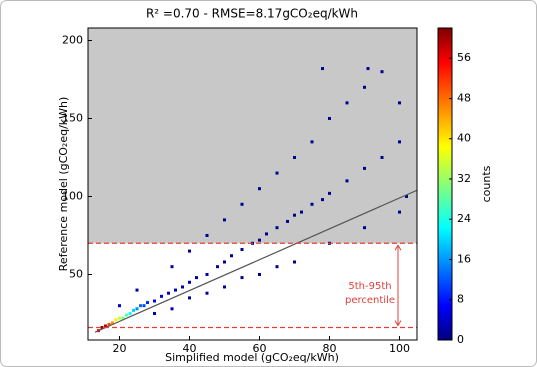 This screenshot has height=367, width=537. Describe the element at coordinates (72, 195) in the screenshot. I see `y-tick-label: 100` at that location.